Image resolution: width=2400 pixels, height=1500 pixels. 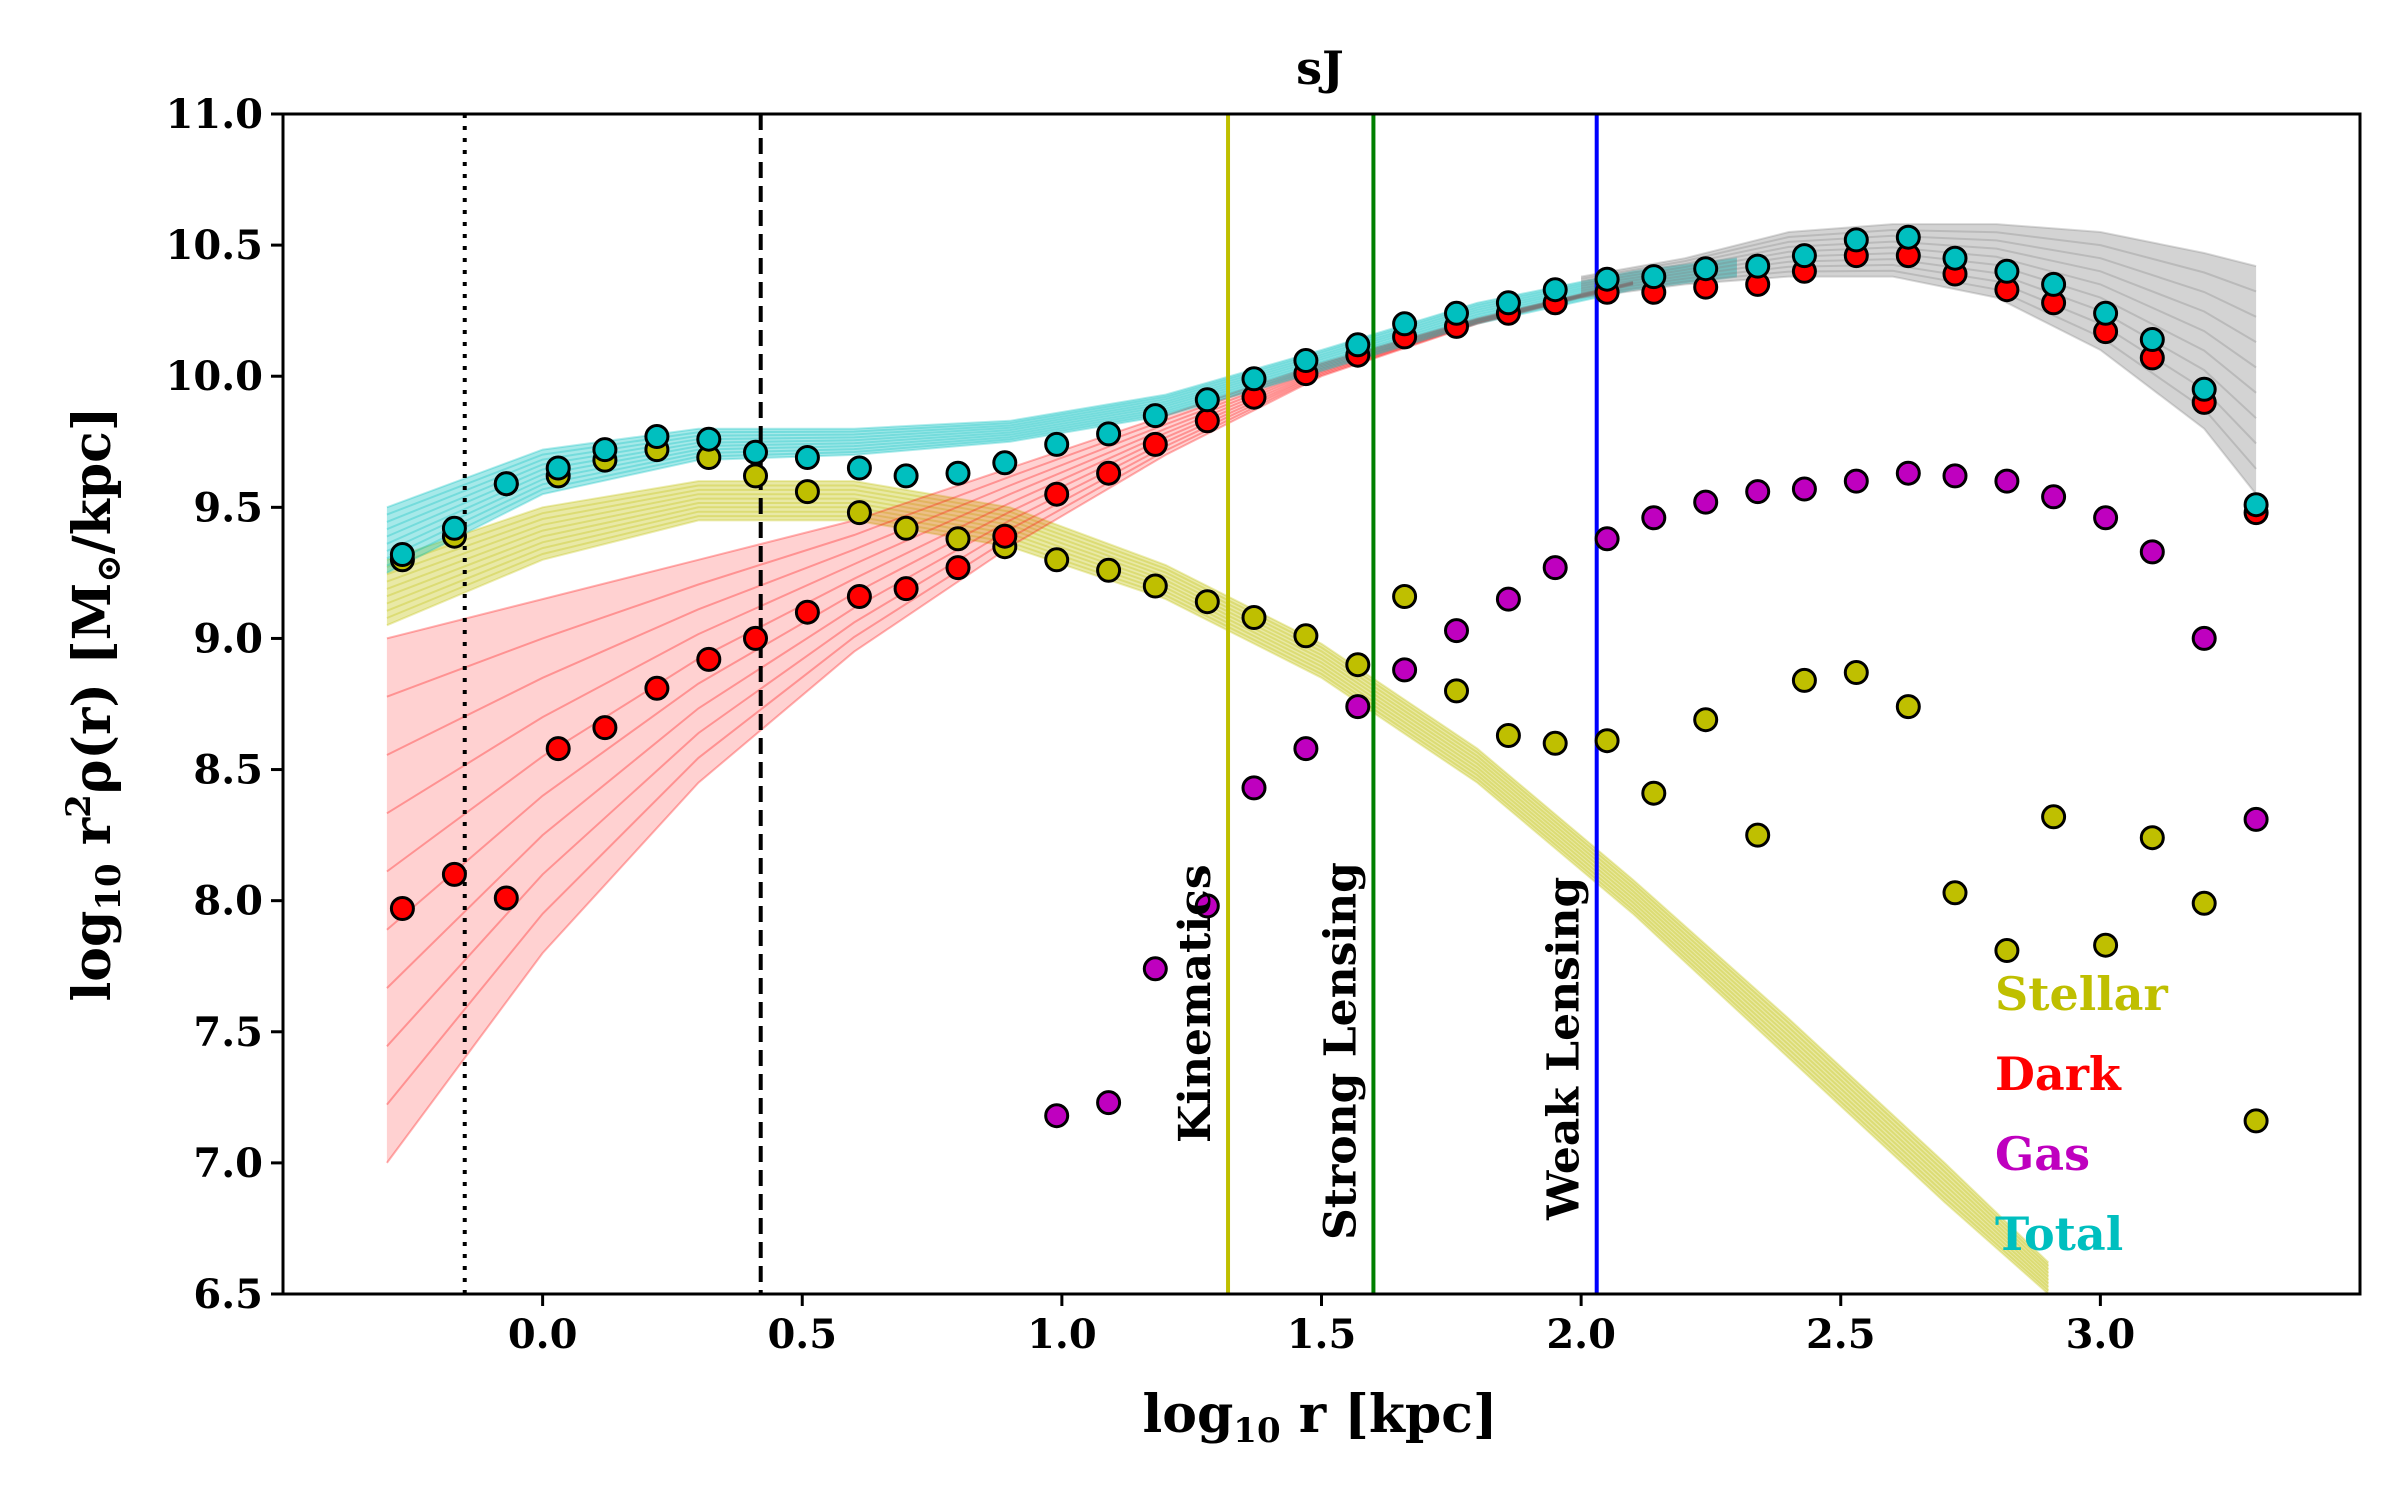 What do you see at coordinates (1322, 1334) in the screenshot?
I see `x-tick-label: 1.5` at bounding box center [1322, 1334].